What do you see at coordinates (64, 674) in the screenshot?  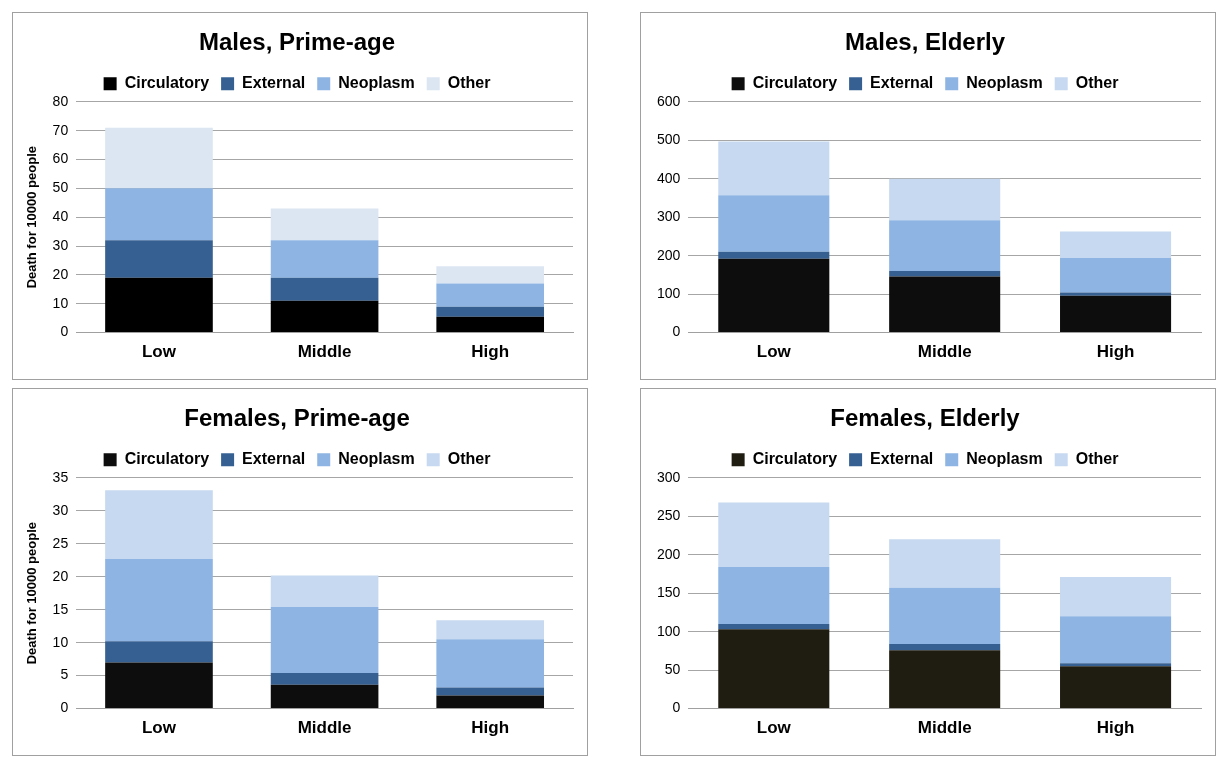 I see `y-tick-label: 5` at bounding box center [64, 674].